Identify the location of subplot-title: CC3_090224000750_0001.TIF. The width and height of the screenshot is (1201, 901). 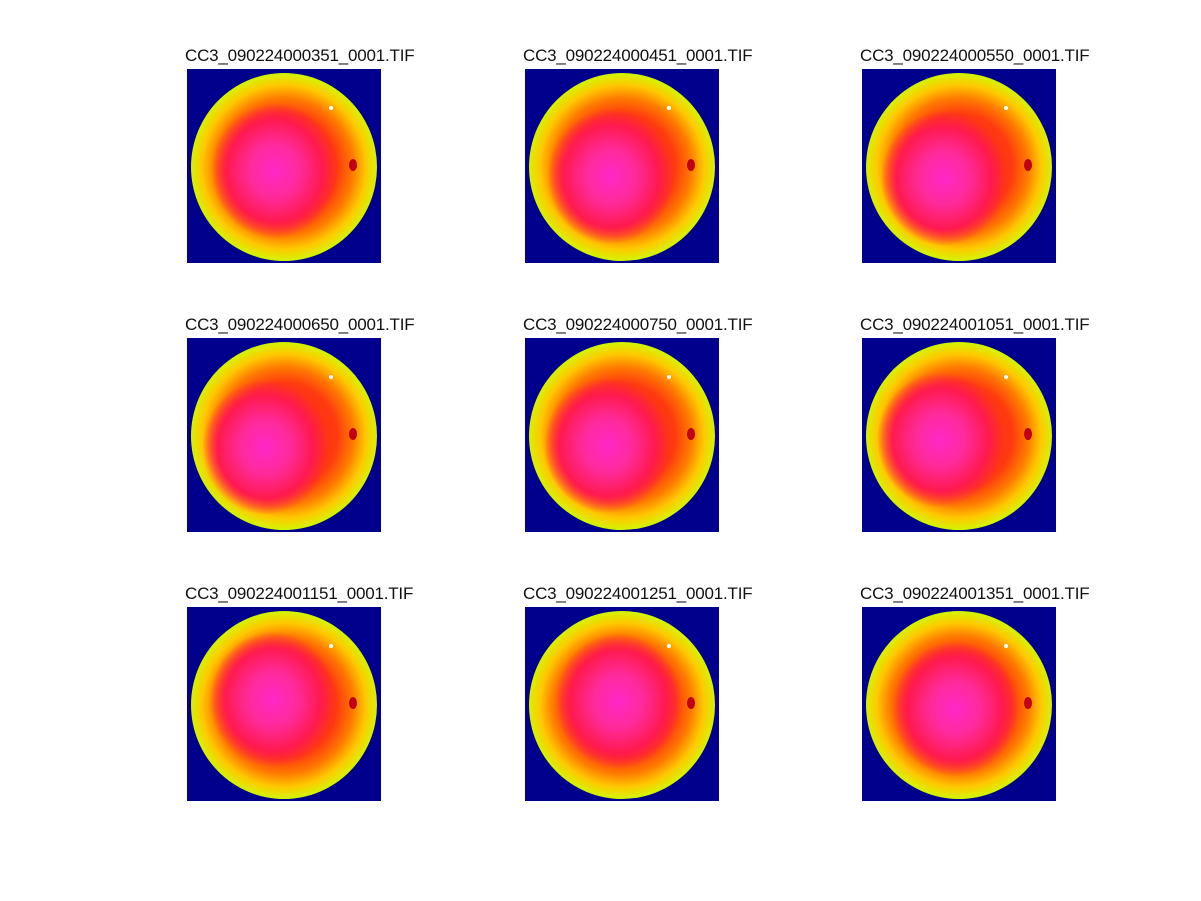
(638, 324).